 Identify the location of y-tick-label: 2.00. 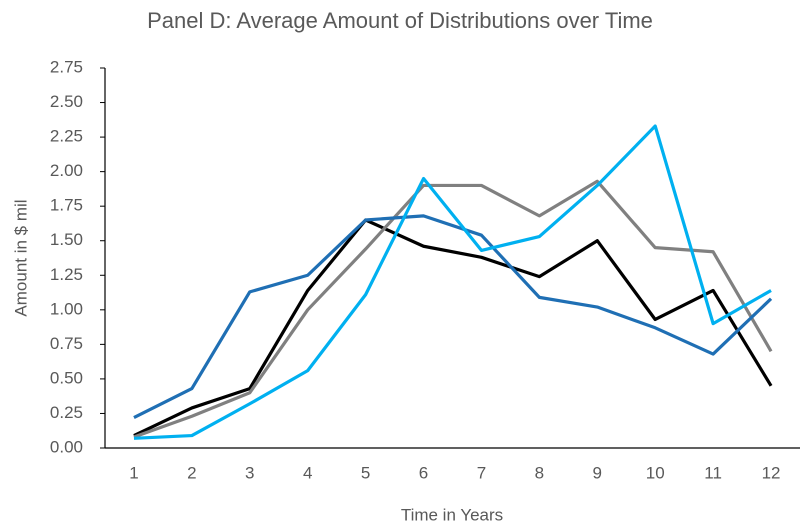
(66, 170).